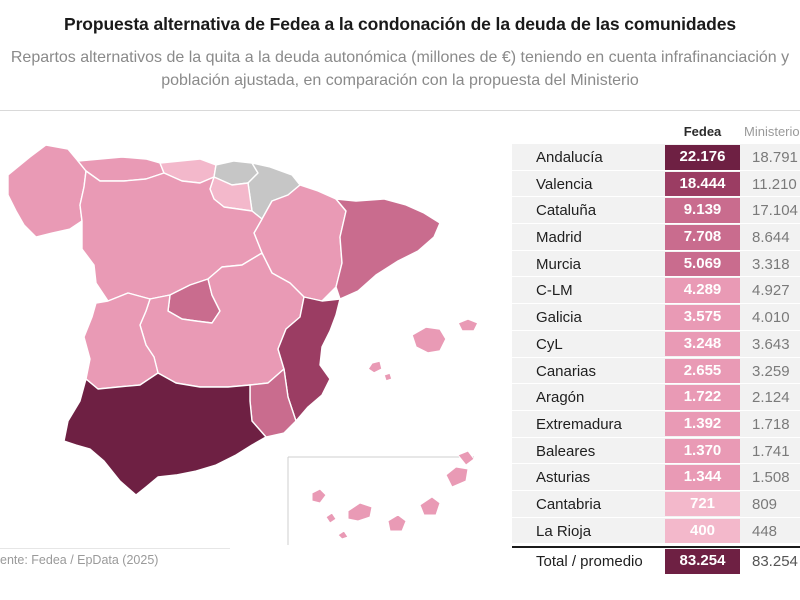  I want to click on row-fedea-value: 1.392, so click(702, 424).